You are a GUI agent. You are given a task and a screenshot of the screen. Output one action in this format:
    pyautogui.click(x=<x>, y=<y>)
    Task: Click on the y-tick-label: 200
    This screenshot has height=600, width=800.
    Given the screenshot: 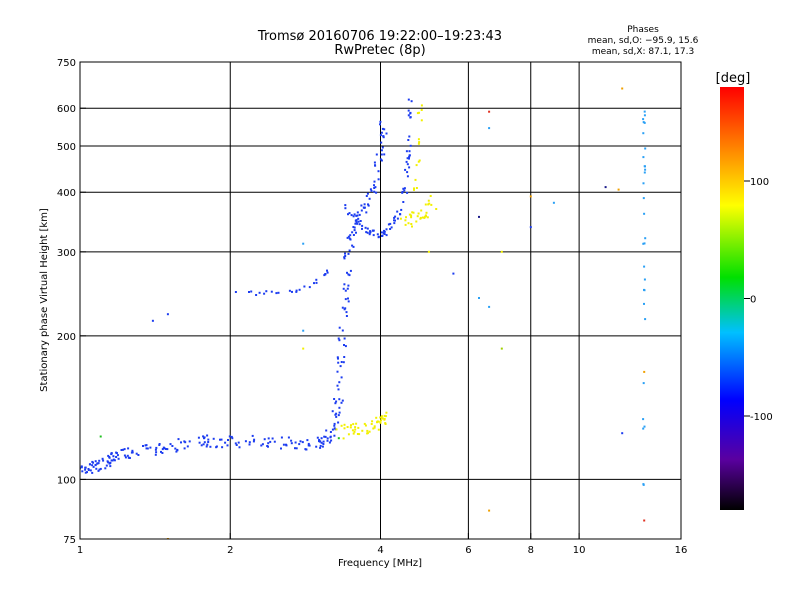 What is the action you would take?
    pyautogui.click(x=66, y=337)
    